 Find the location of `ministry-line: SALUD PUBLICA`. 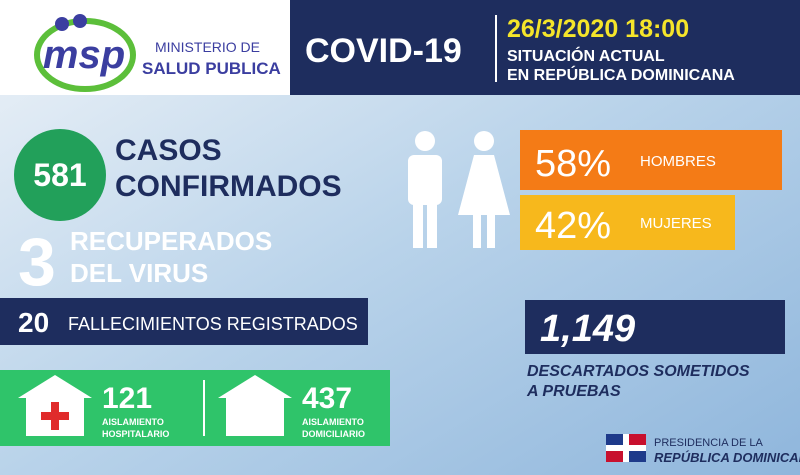

ministry-line: SALUD PUBLICA is located at coordinates (211, 68).